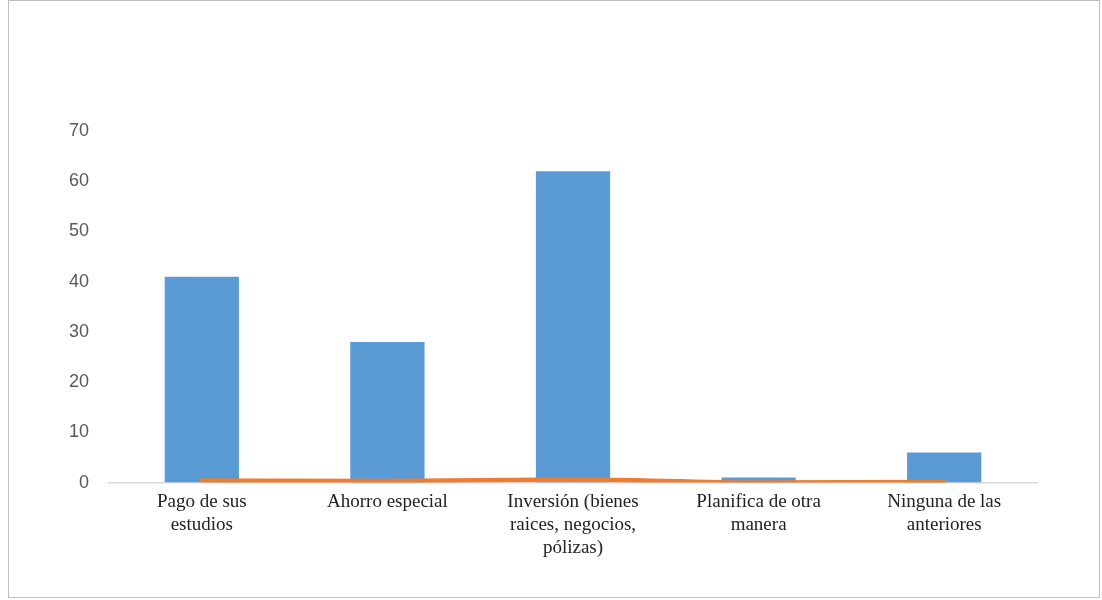  What do you see at coordinates (201, 511) in the screenshot?
I see `x-tick-label: Pago de sus estudios` at bounding box center [201, 511].